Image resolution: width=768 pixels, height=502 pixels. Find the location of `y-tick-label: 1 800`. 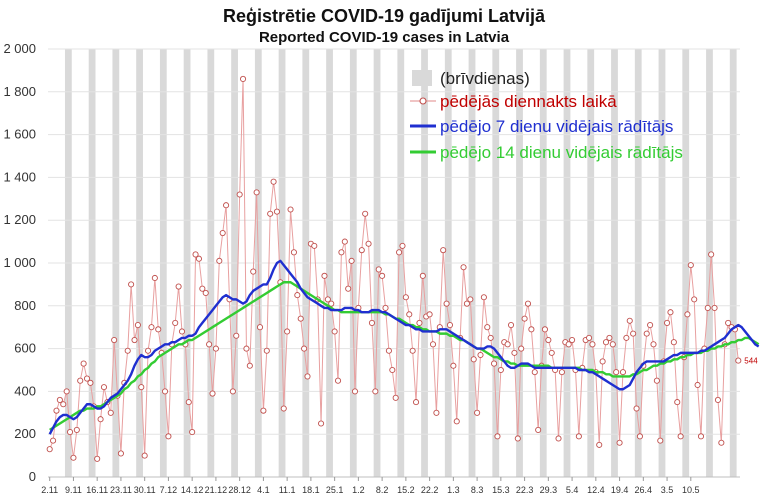

y-tick-label: 1 800 is located at coordinates (19, 91).